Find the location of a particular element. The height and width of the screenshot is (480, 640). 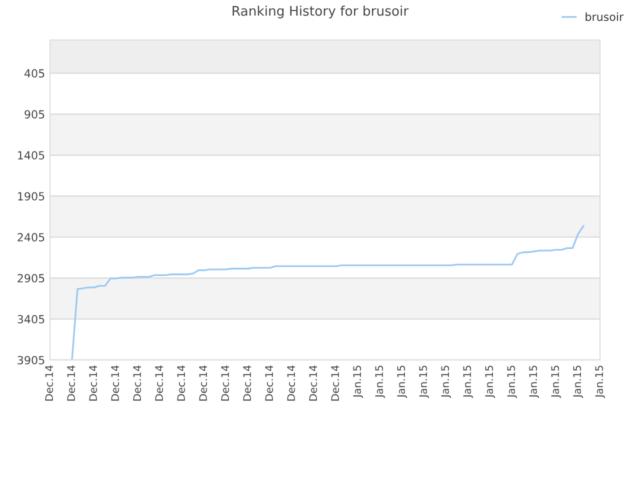

y-tick-label: 2405 is located at coordinates (31, 237).